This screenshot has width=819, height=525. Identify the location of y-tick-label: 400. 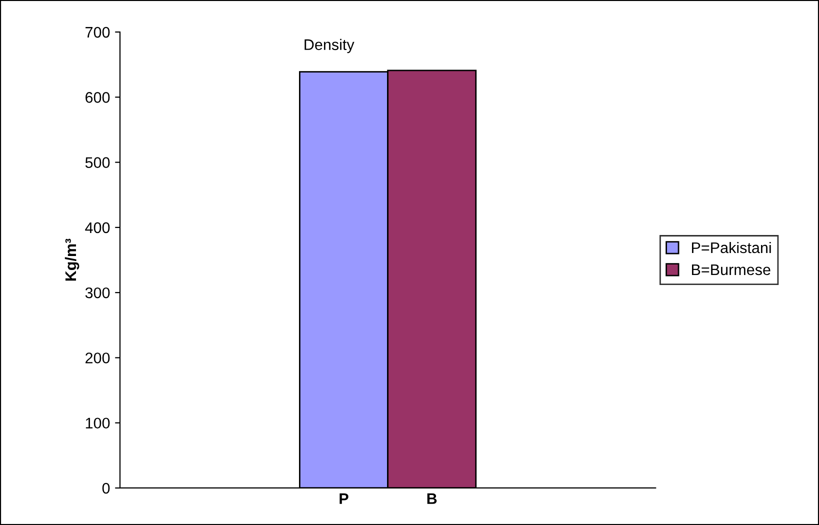
(97, 228).